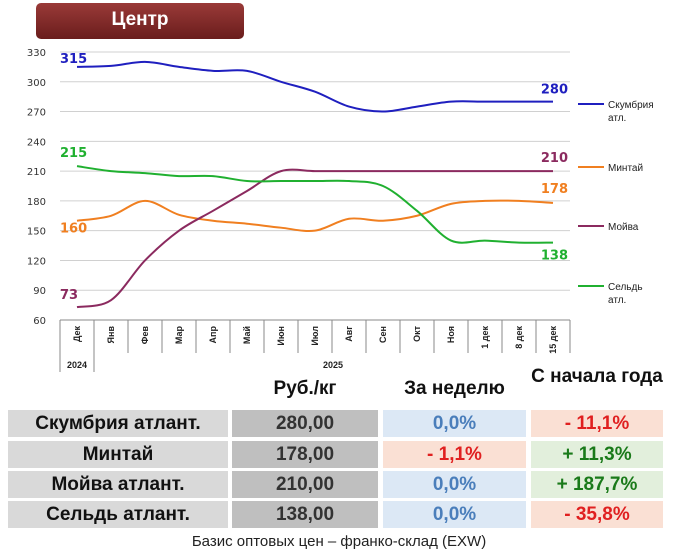 This screenshot has height=555, width=678. What do you see at coordinates (118, 454) in the screenshot?
I see `row-label: Минтай` at bounding box center [118, 454].